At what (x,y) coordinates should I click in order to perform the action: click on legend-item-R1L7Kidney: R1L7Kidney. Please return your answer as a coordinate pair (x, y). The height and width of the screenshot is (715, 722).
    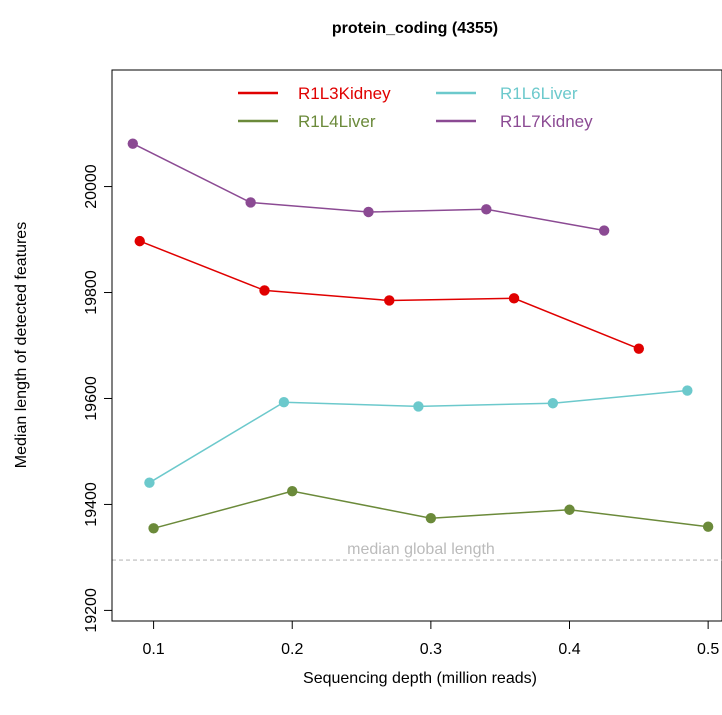
    Looking at the image, I should click on (514, 121).